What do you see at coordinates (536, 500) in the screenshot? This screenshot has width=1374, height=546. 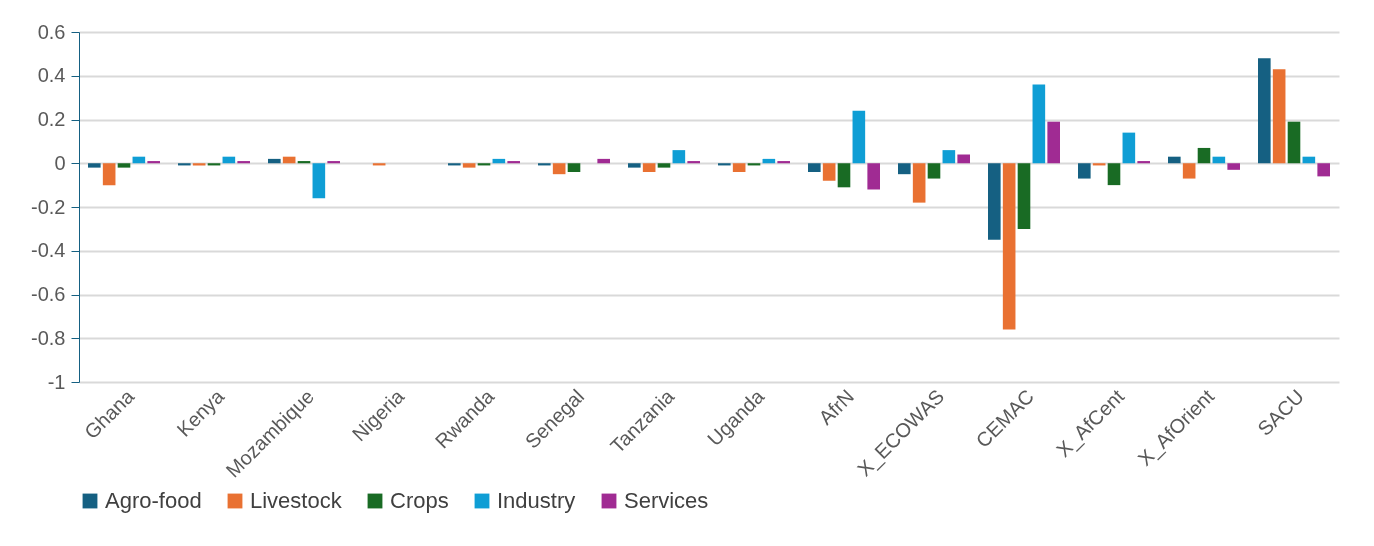 I see `legend-label: Industry` at bounding box center [536, 500].